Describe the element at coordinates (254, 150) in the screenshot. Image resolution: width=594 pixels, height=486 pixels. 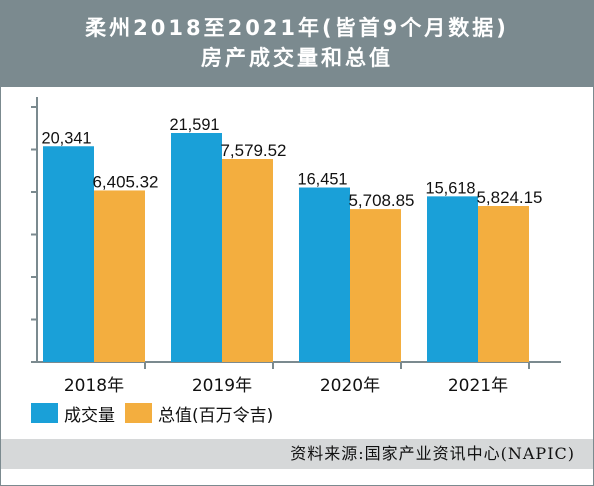
I see `data-label-value: 7,579.52` at that location.